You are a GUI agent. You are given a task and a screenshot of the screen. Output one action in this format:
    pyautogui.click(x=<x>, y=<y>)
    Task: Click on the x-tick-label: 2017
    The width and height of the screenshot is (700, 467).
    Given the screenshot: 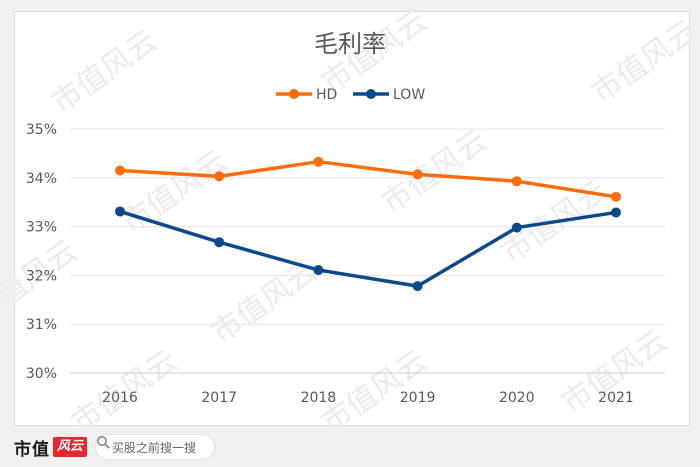 What is the action you would take?
    pyautogui.click(x=219, y=398)
    